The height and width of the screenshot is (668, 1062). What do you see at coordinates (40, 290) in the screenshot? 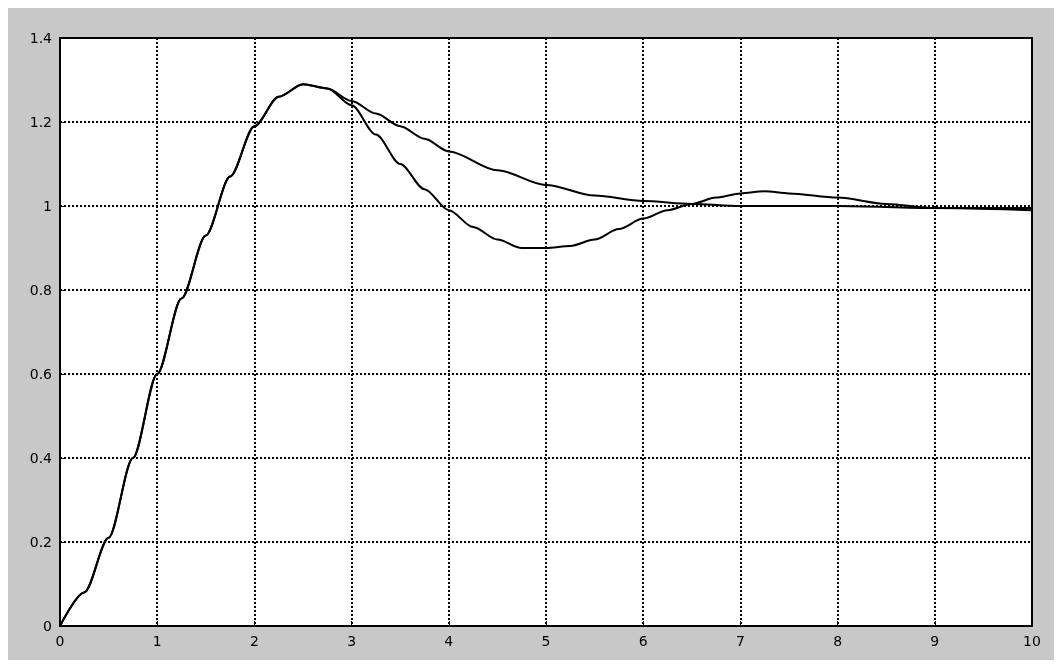
I see `y-tick-label: 0.8` at bounding box center [40, 290].